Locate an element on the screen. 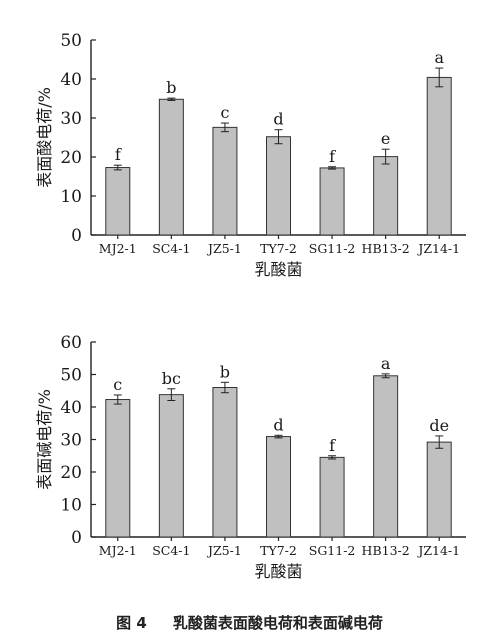 The image size is (499, 643). chart1-y-tick-label: 20 is located at coordinates (71, 158).